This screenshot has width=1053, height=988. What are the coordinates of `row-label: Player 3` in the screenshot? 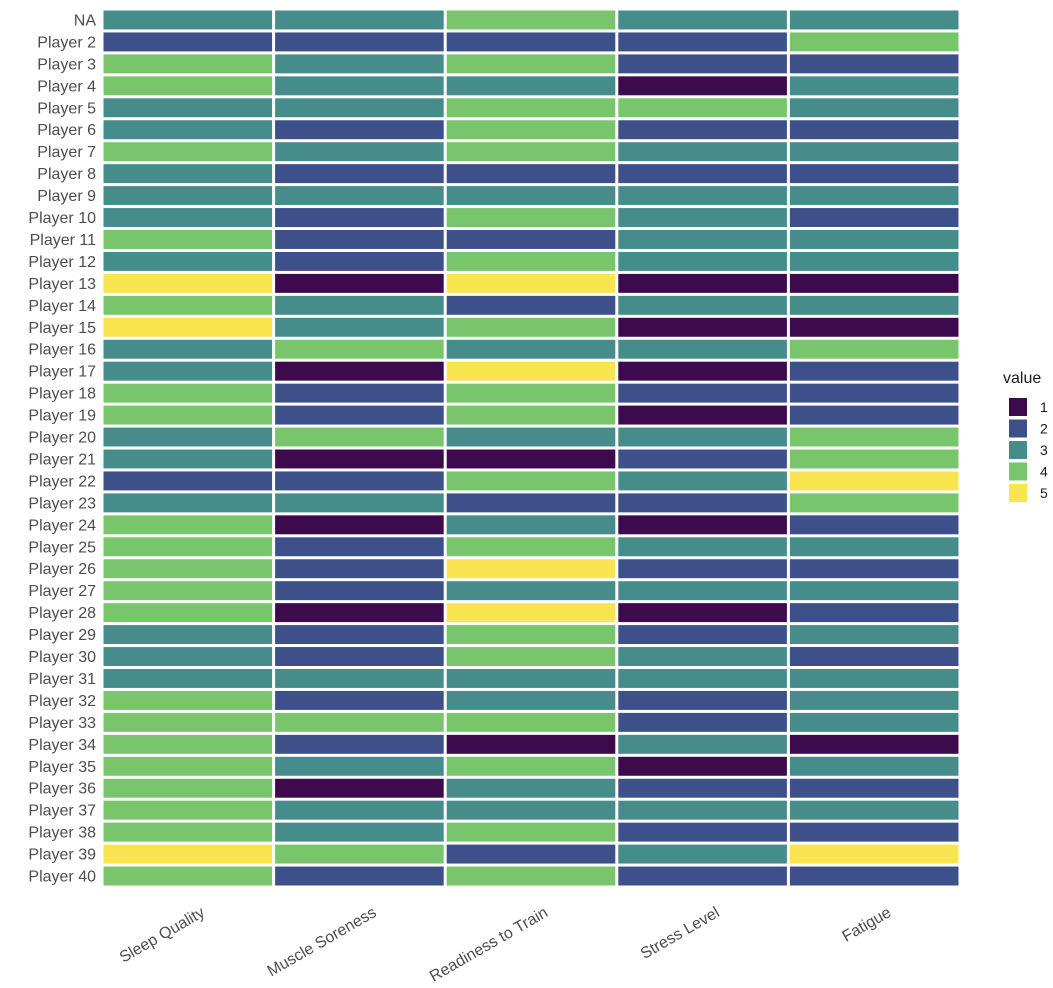 It's located at (66, 64).